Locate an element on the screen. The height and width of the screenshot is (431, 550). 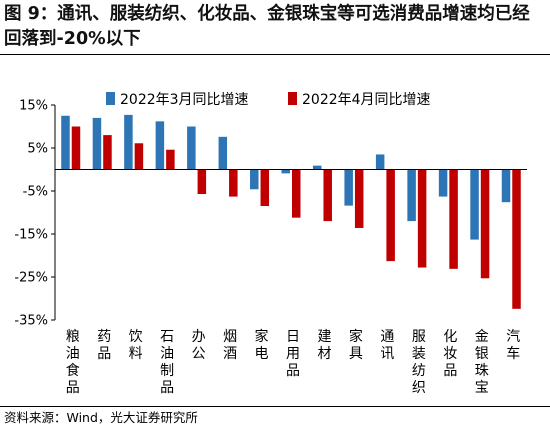
x-tick-label: 汽车 is located at coordinates (513, 345).